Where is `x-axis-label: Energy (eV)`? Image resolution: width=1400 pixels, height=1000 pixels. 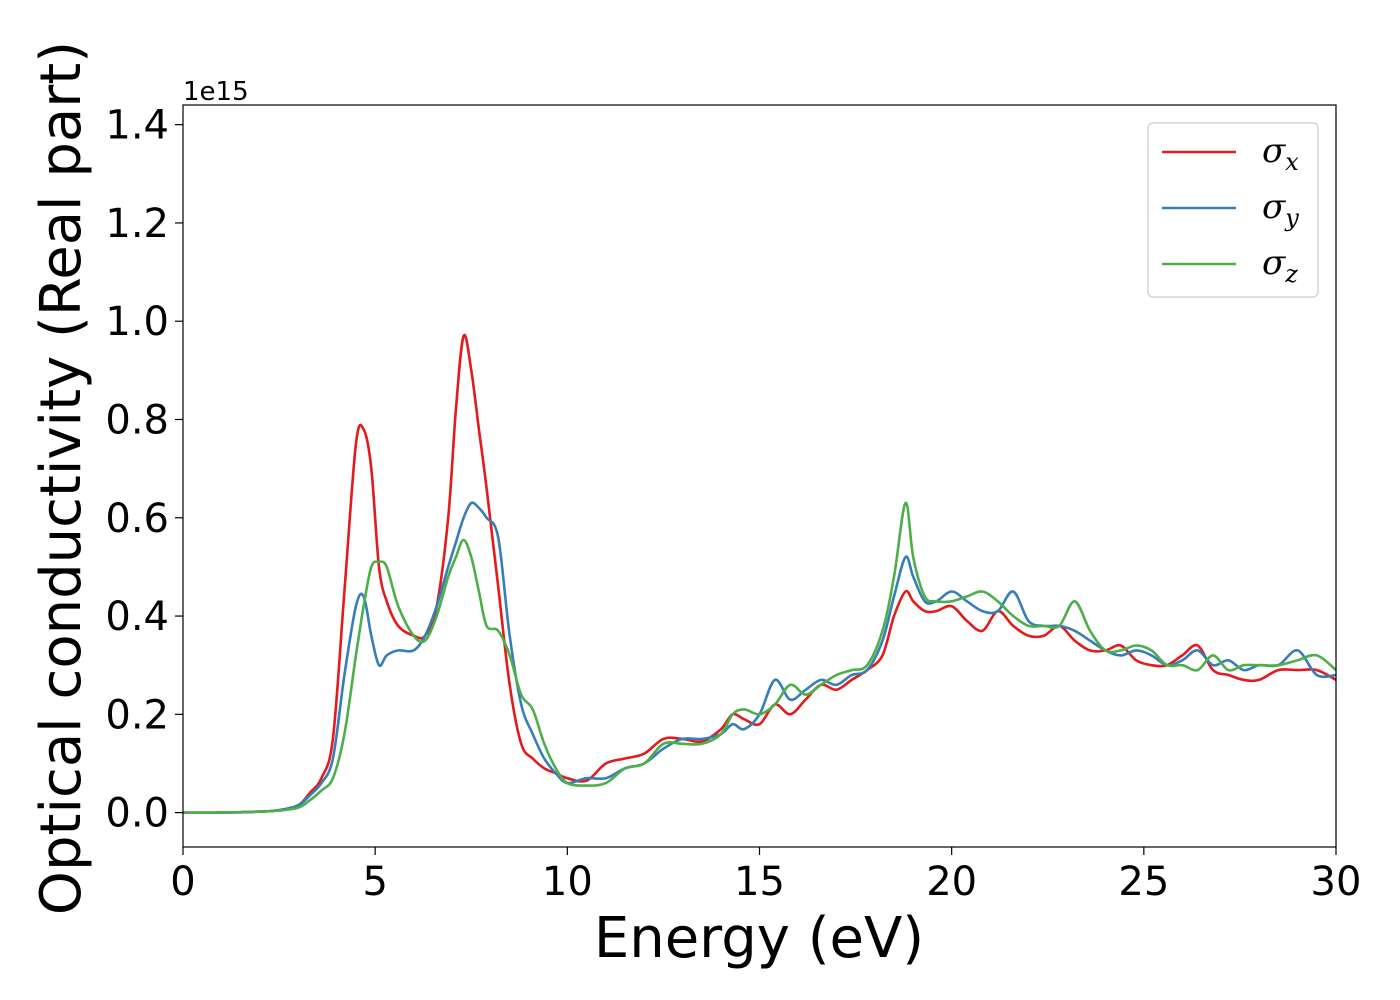
x-axis-label: Energy (eV) is located at coordinates (759, 938).